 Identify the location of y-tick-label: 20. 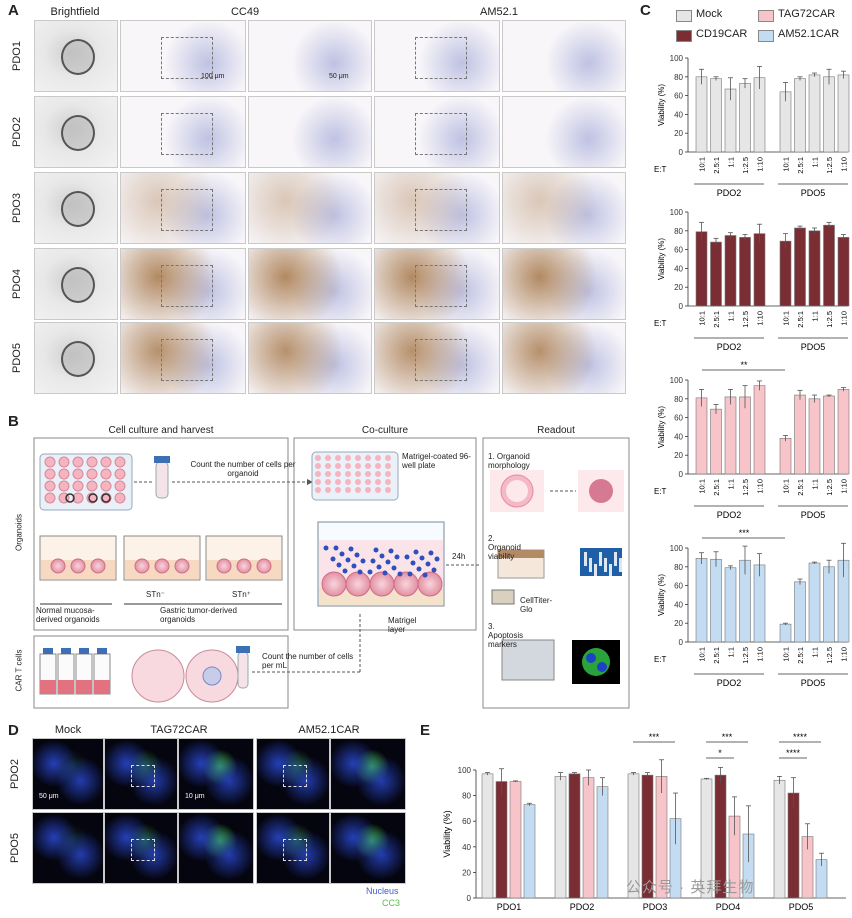
(678, 287).